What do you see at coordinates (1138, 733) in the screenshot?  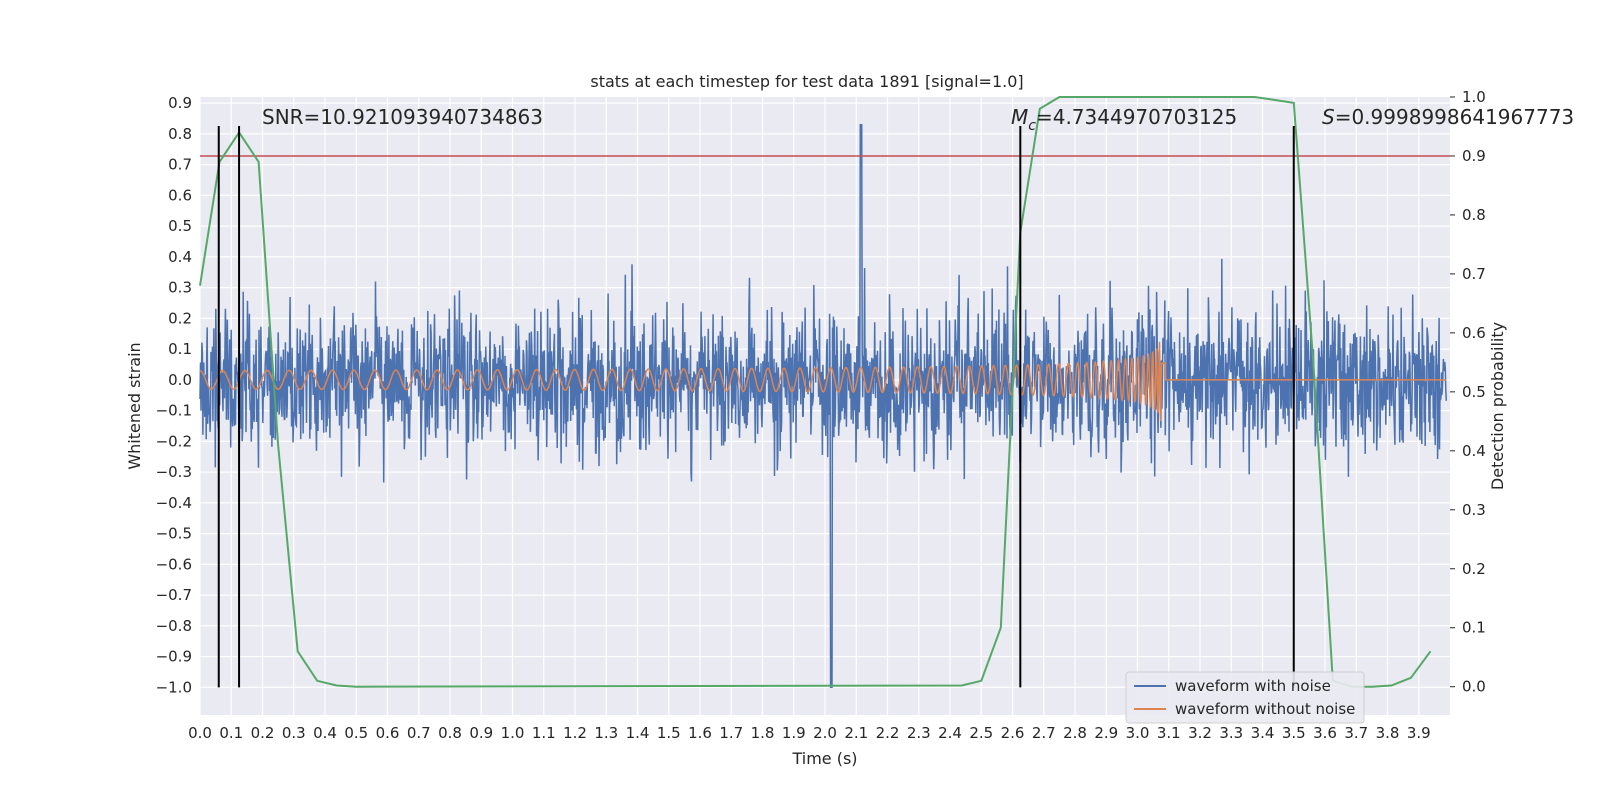 I see `x-tick-label: 3.0` at bounding box center [1138, 733].